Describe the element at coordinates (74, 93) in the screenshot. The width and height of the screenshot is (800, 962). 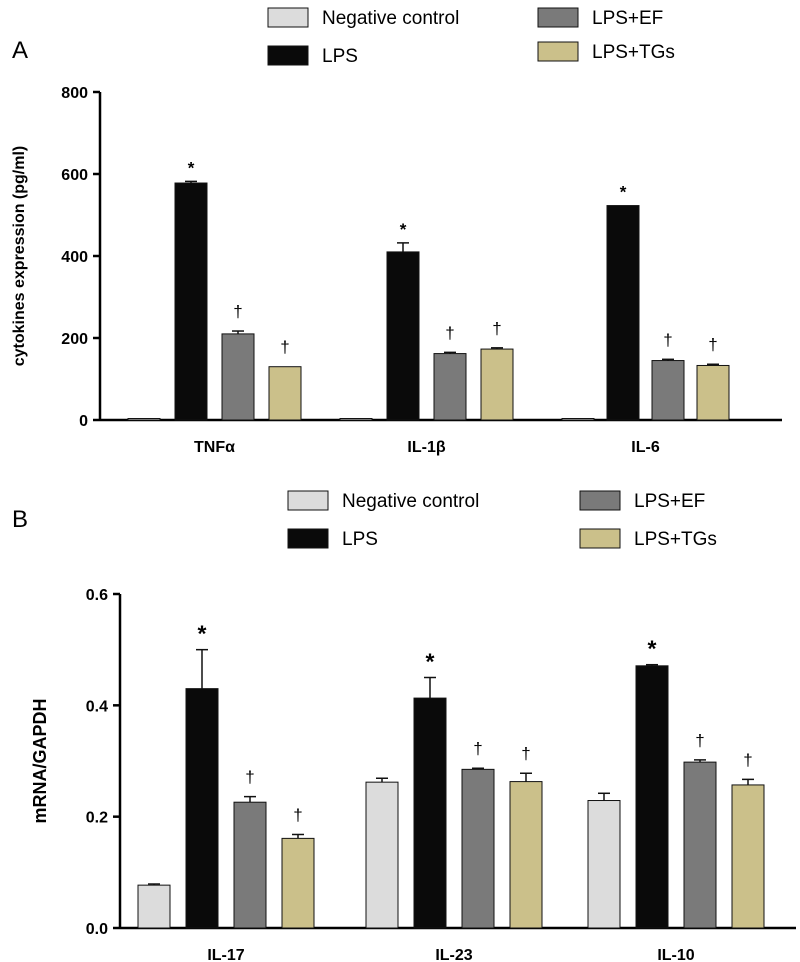
I see `y-tick-label: 800` at that location.